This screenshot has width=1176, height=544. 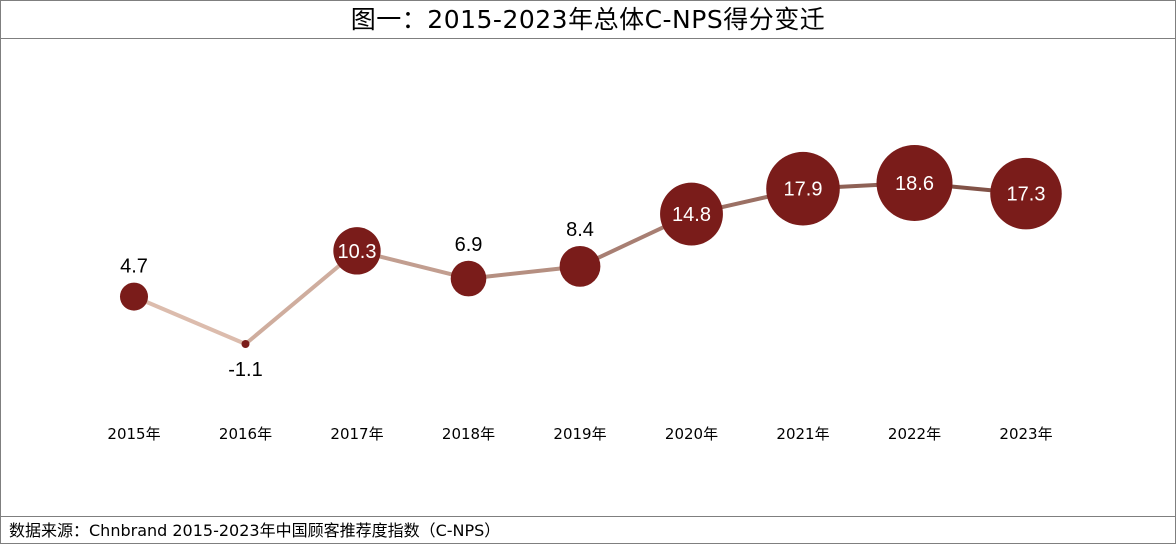 I want to click on chart-title: 图一：2015-2023年总体C-NPS得分变迁, so click(x=588, y=20).